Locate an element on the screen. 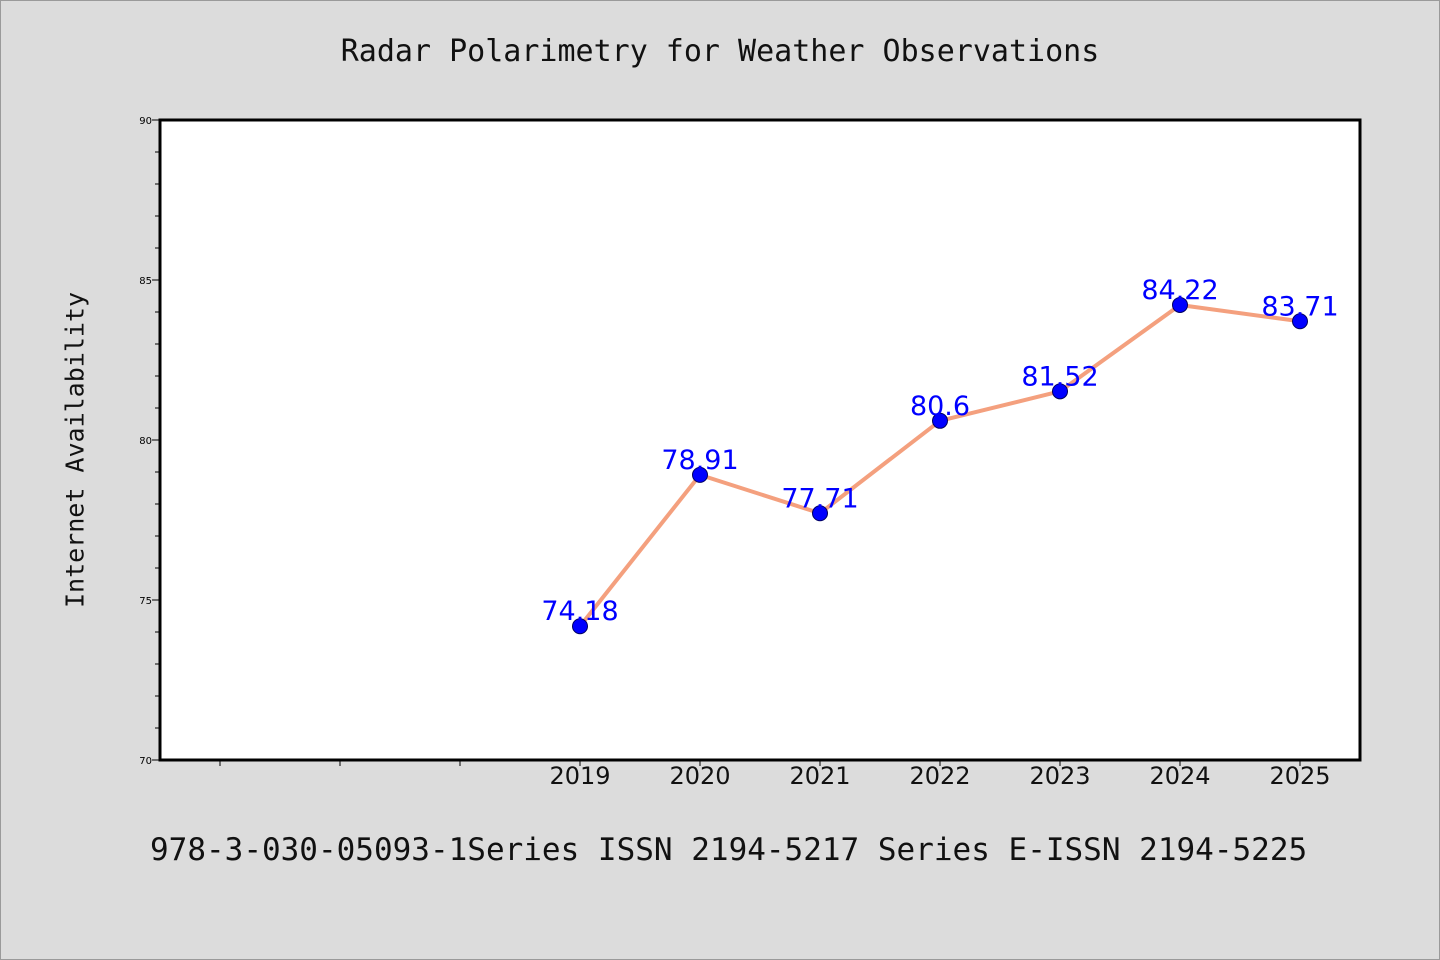 This screenshot has height=960, width=1440. y-axis-ticks: 70 75 80 85 90 is located at coordinates (149, 441).